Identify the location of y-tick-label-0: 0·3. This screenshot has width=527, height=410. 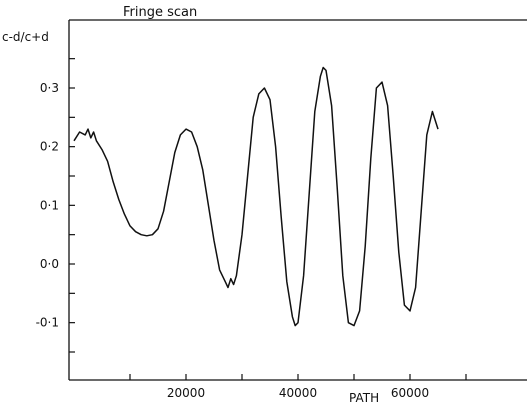
(49, 88).